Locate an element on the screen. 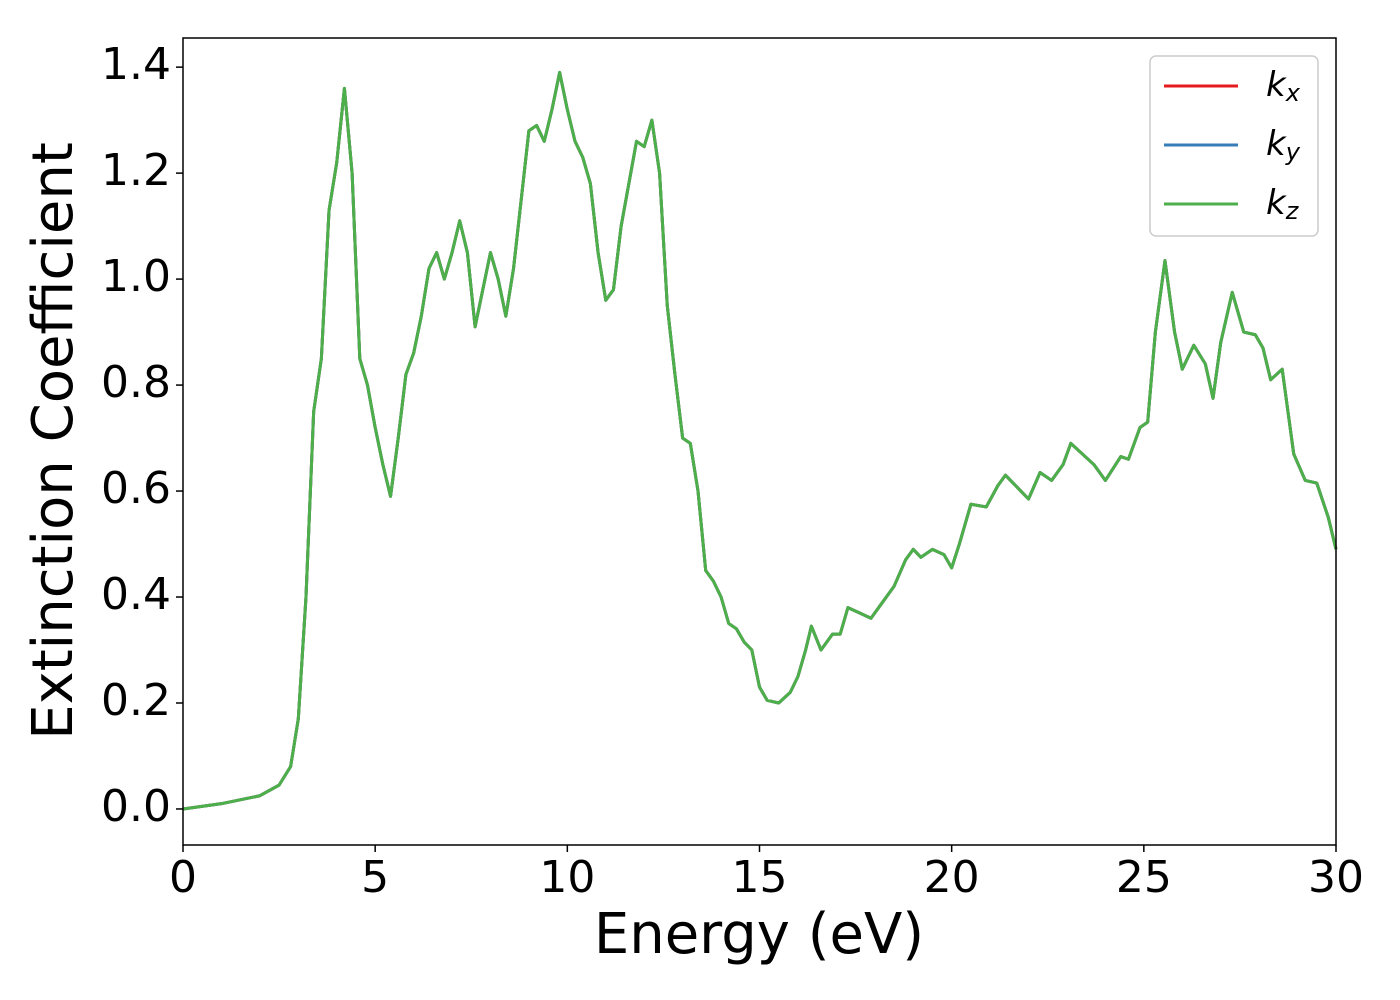  y-tick-label: 1.0 is located at coordinates (136, 276).